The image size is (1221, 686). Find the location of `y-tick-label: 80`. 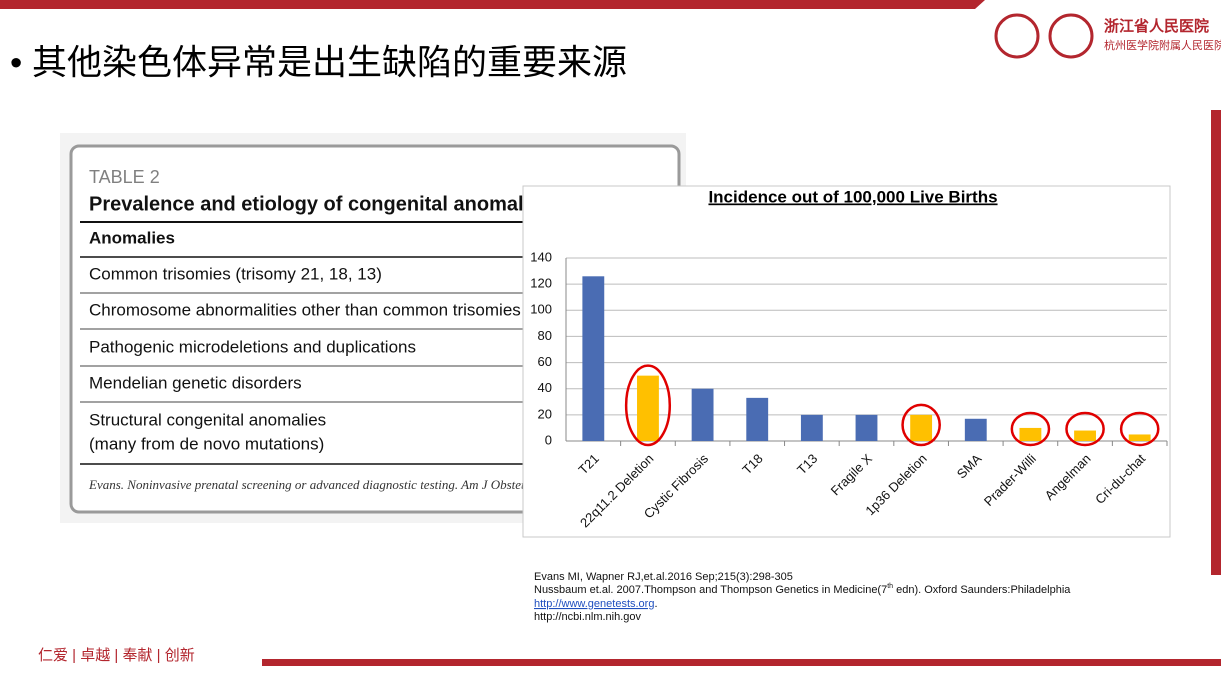

y-tick-label: 80 is located at coordinates (545, 335).